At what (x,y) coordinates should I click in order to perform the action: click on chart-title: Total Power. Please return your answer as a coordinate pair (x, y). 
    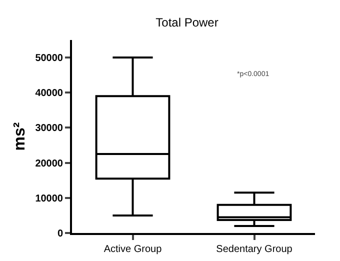
    Looking at the image, I should click on (187, 23).